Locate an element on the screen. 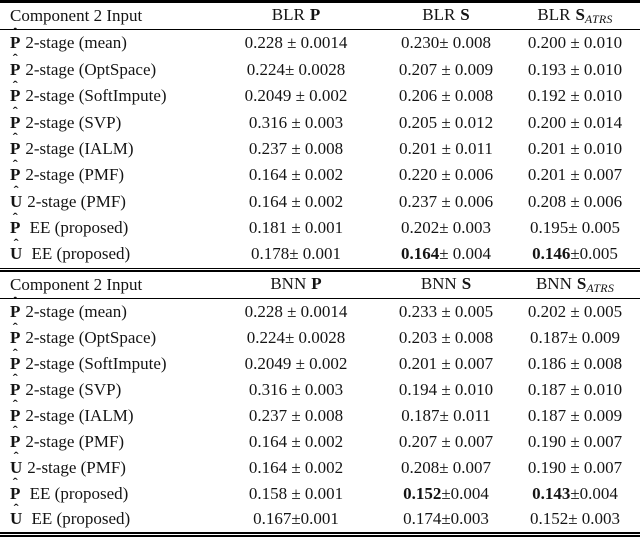 Image resolution: width=640 pixels, height=553 pixels. value-text: 0.316 ± 0.003 is located at coordinates (296, 389).